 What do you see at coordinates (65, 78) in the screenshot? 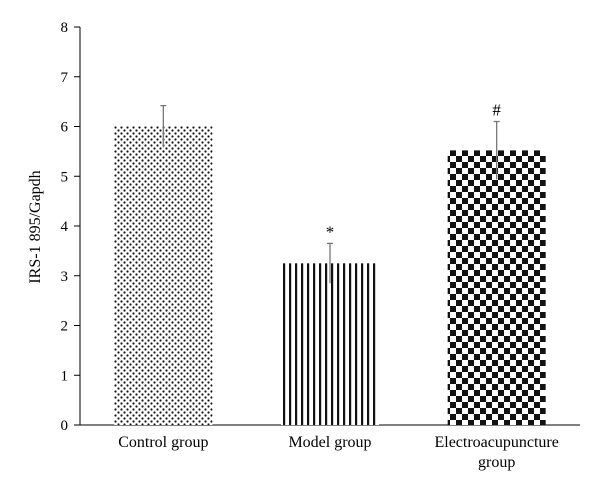
I see `y-tick-label: 7` at bounding box center [65, 78].